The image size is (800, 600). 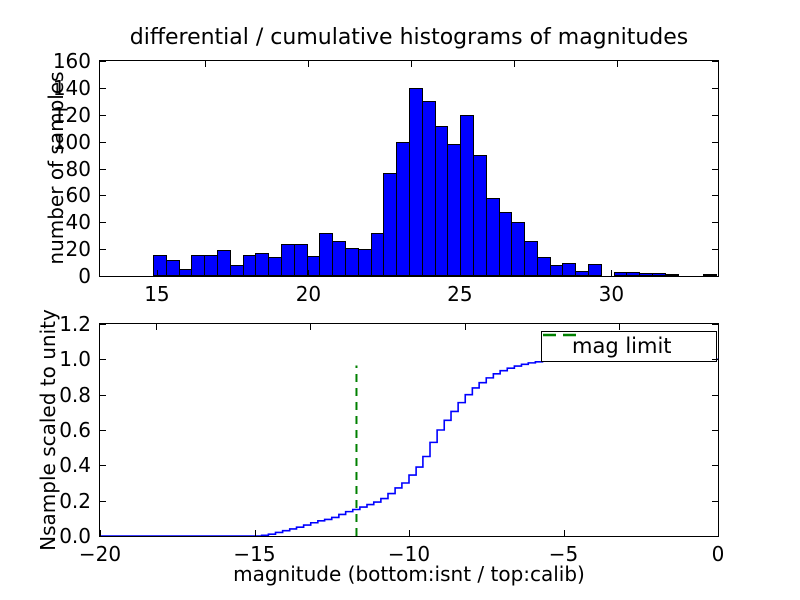 I want to click on y-tick-label: 0, so click(x=84, y=276).